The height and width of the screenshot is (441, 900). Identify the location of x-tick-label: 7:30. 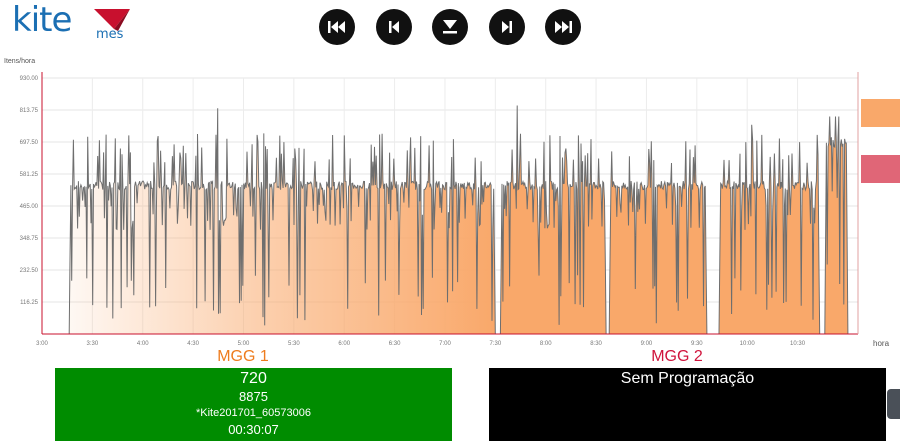
(495, 344).